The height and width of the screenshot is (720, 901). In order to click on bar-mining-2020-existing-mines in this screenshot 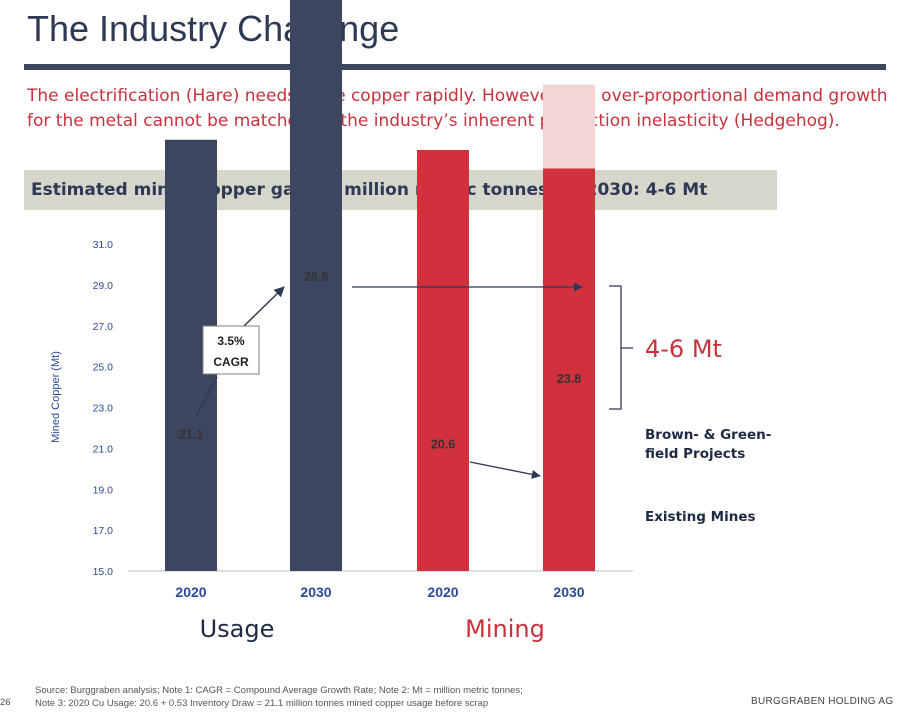, I will do `click(443, 360)`.